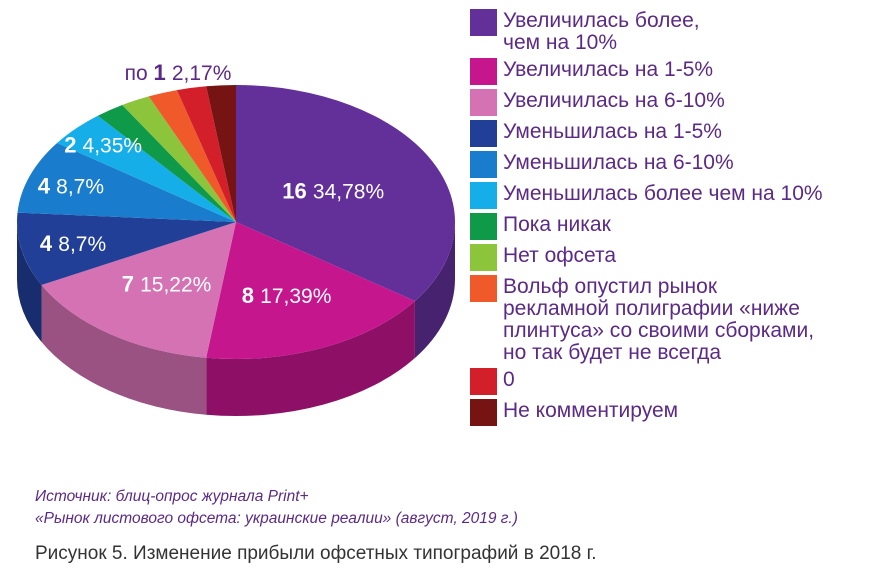 The height and width of the screenshot is (570, 883). Describe the element at coordinates (172, 496) in the screenshot. I see `source-line-1: Источник: блиц-опрос журнала Print+` at that location.